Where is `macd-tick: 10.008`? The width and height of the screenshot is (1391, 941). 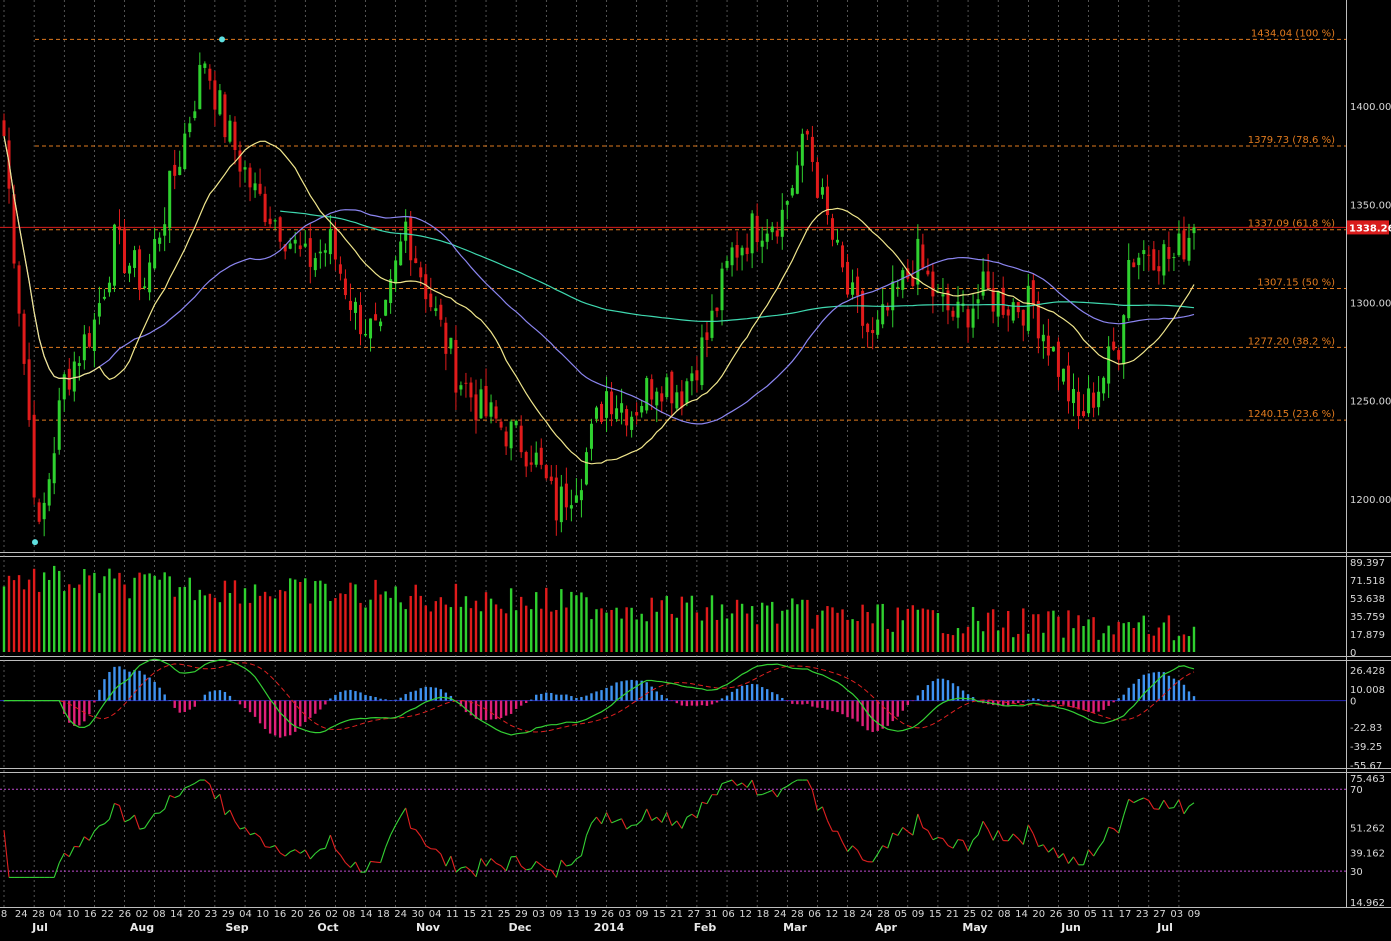
macd-tick: 10.008 is located at coordinates (1367, 690).